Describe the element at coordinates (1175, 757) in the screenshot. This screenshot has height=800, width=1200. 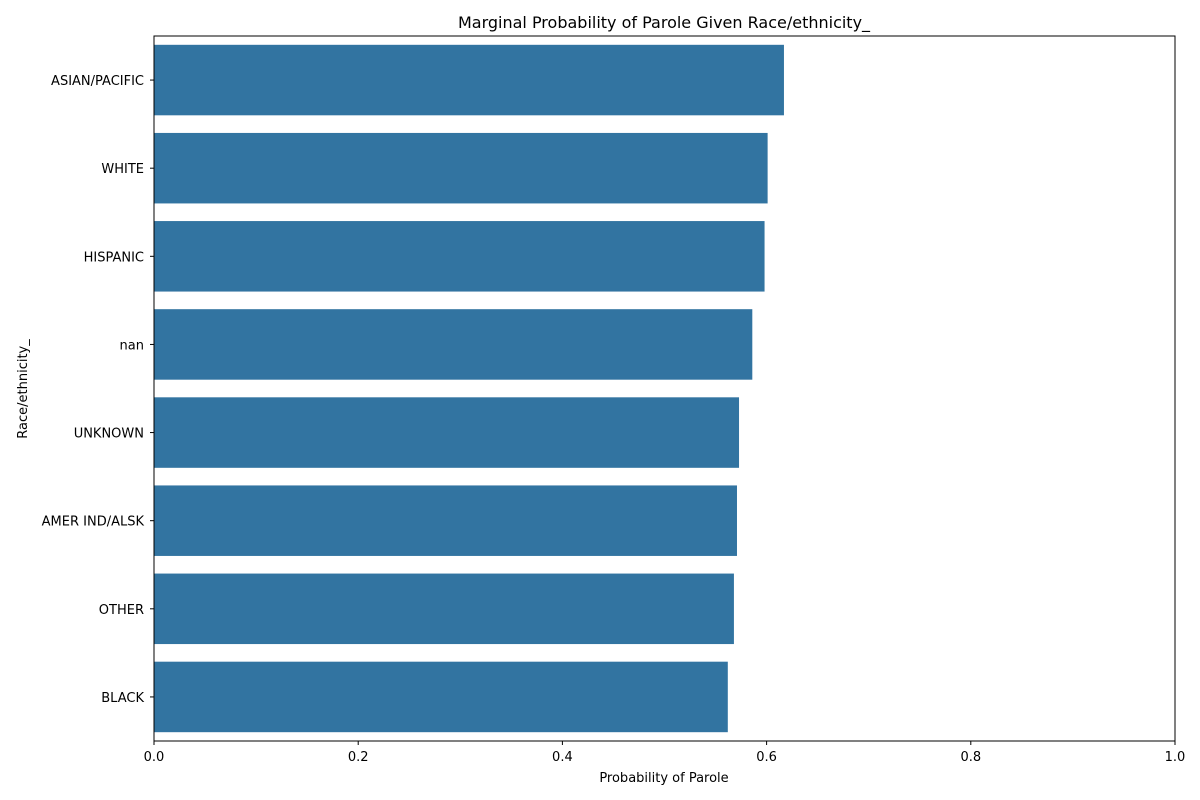
I see `x-tick-label: 1.0` at that location.